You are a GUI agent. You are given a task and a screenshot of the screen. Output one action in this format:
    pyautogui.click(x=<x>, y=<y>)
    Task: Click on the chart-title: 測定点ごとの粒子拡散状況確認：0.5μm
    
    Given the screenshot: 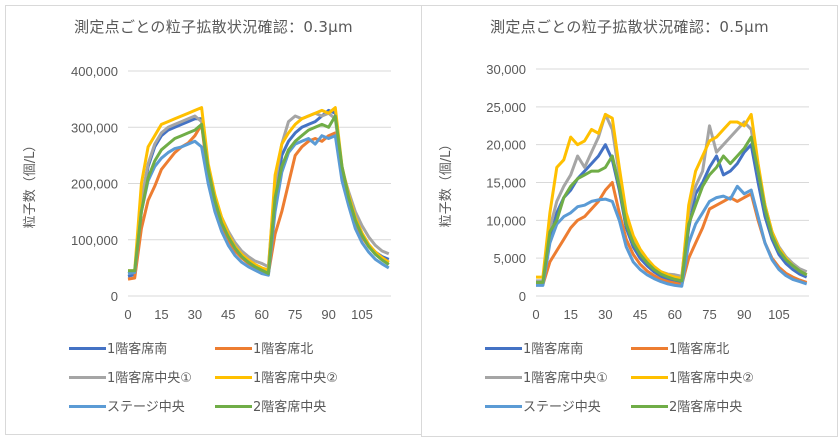 What is the action you would take?
    pyautogui.click(x=629, y=27)
    